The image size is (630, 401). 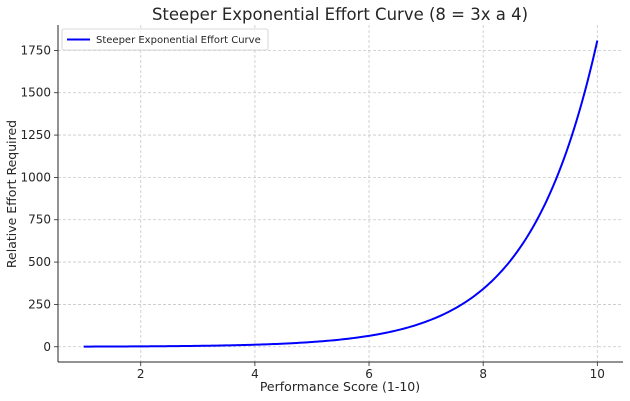 I want to click on y-tick-label: 0, so click(x=47, y=347).